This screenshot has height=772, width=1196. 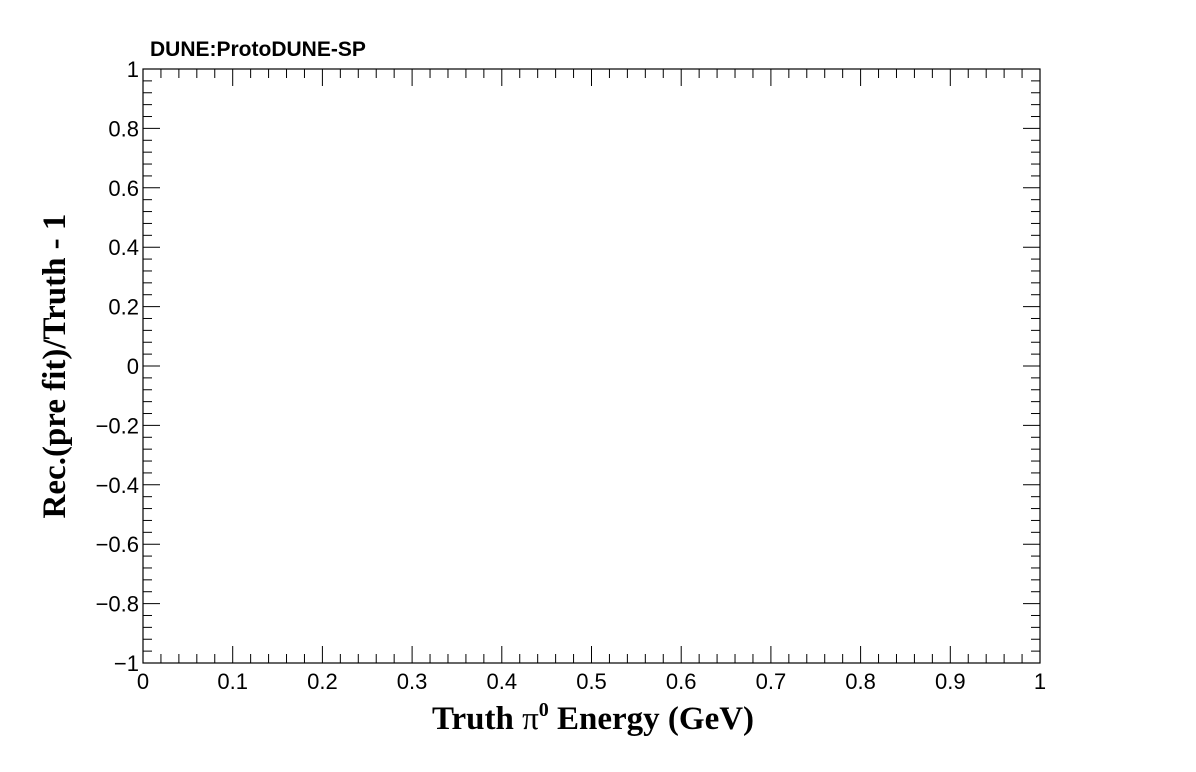 I want to click on x-tick-label: 0.2, so click(x=322, y=681).